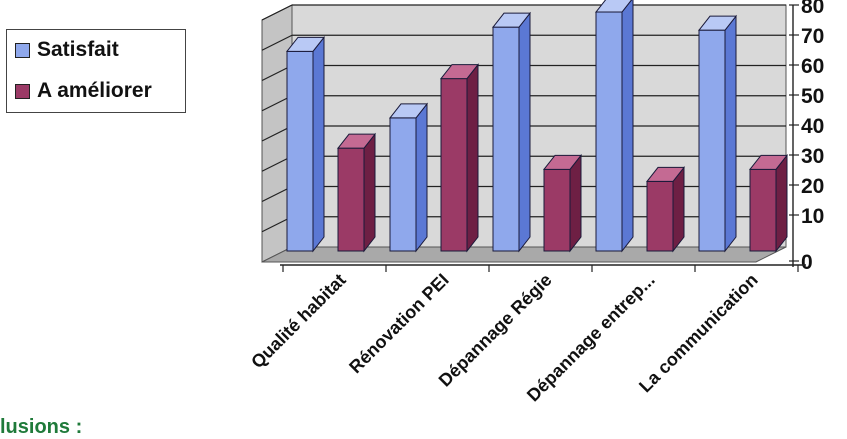 The height and width of the screenshot is (439, 847). Describe the element at coordinates (41, 427) in the screenshot. I see `footer-text: lusions :` at that location.